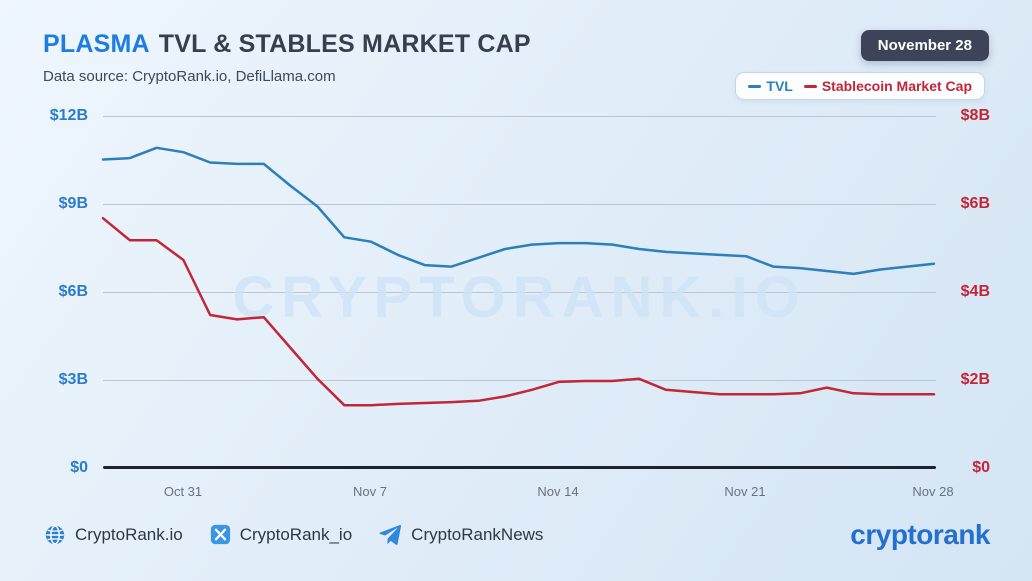 Image resolution: width=1032 pixels, height=581 pixels. What do you see at coordinates (779, 86) in the screenshot?
I see `legend-label-tvl: TVL` at bounding box center [779, 86].